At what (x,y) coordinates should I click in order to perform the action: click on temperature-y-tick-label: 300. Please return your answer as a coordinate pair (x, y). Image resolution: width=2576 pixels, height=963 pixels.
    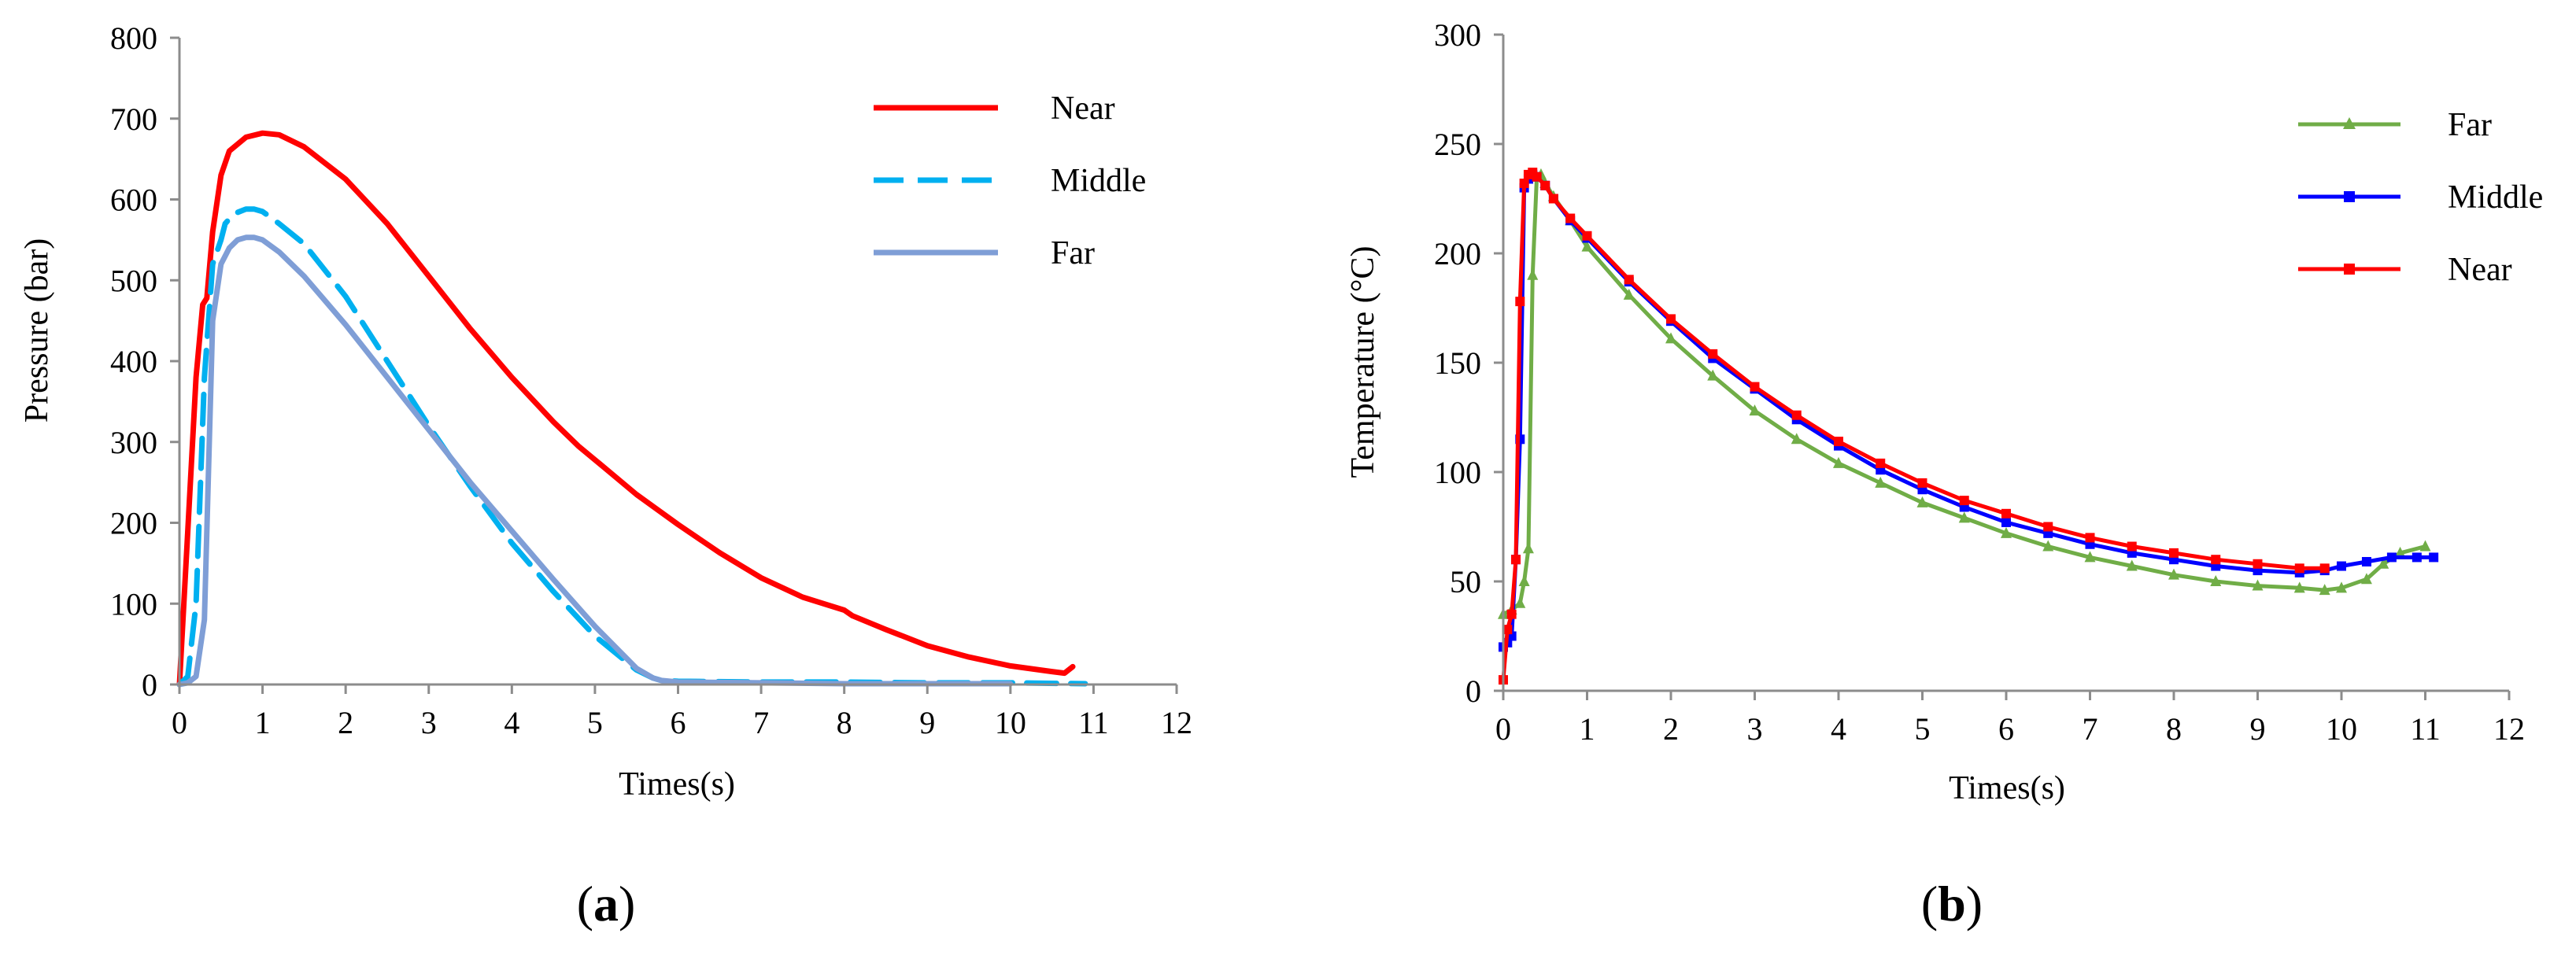
    Looking at the image, I should click on (1457, 35).